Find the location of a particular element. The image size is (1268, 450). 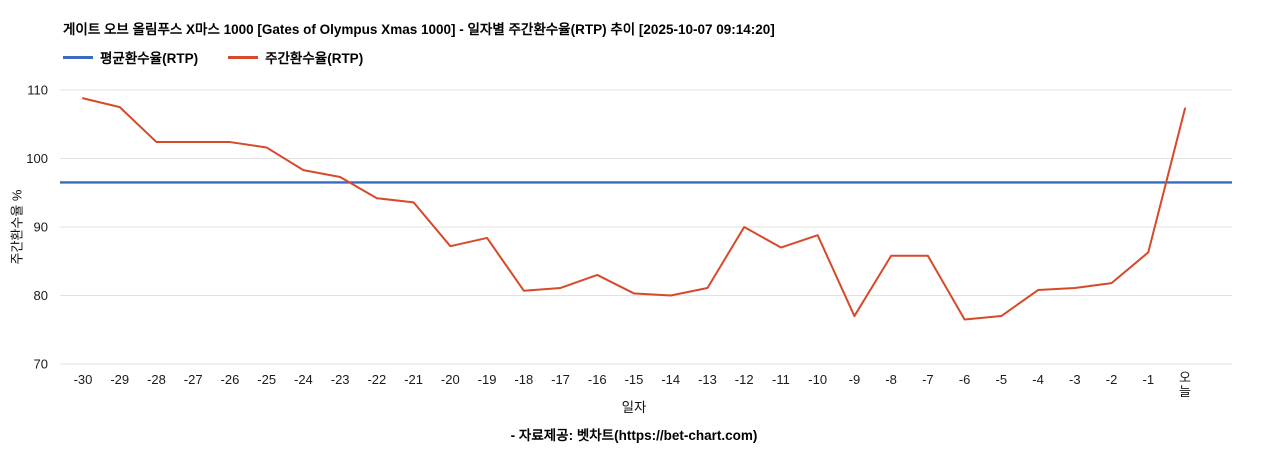

x-tick-label: -27 is located at coordinates (193, 379).